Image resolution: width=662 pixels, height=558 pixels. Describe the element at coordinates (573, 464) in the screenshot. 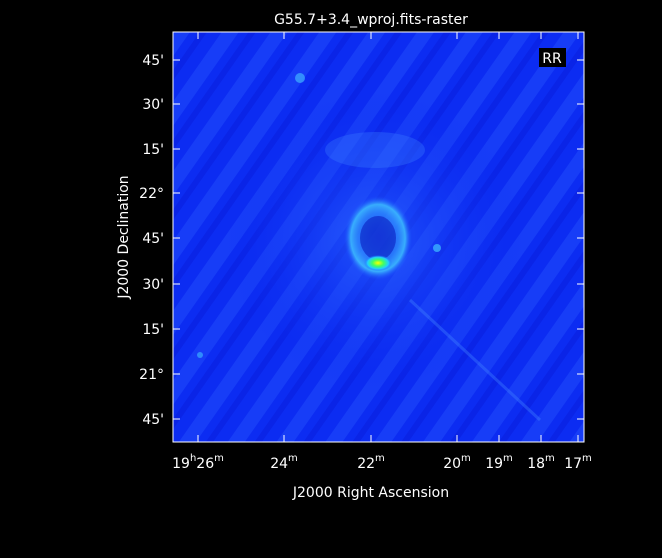

I see `tick-value: 17` at that location.